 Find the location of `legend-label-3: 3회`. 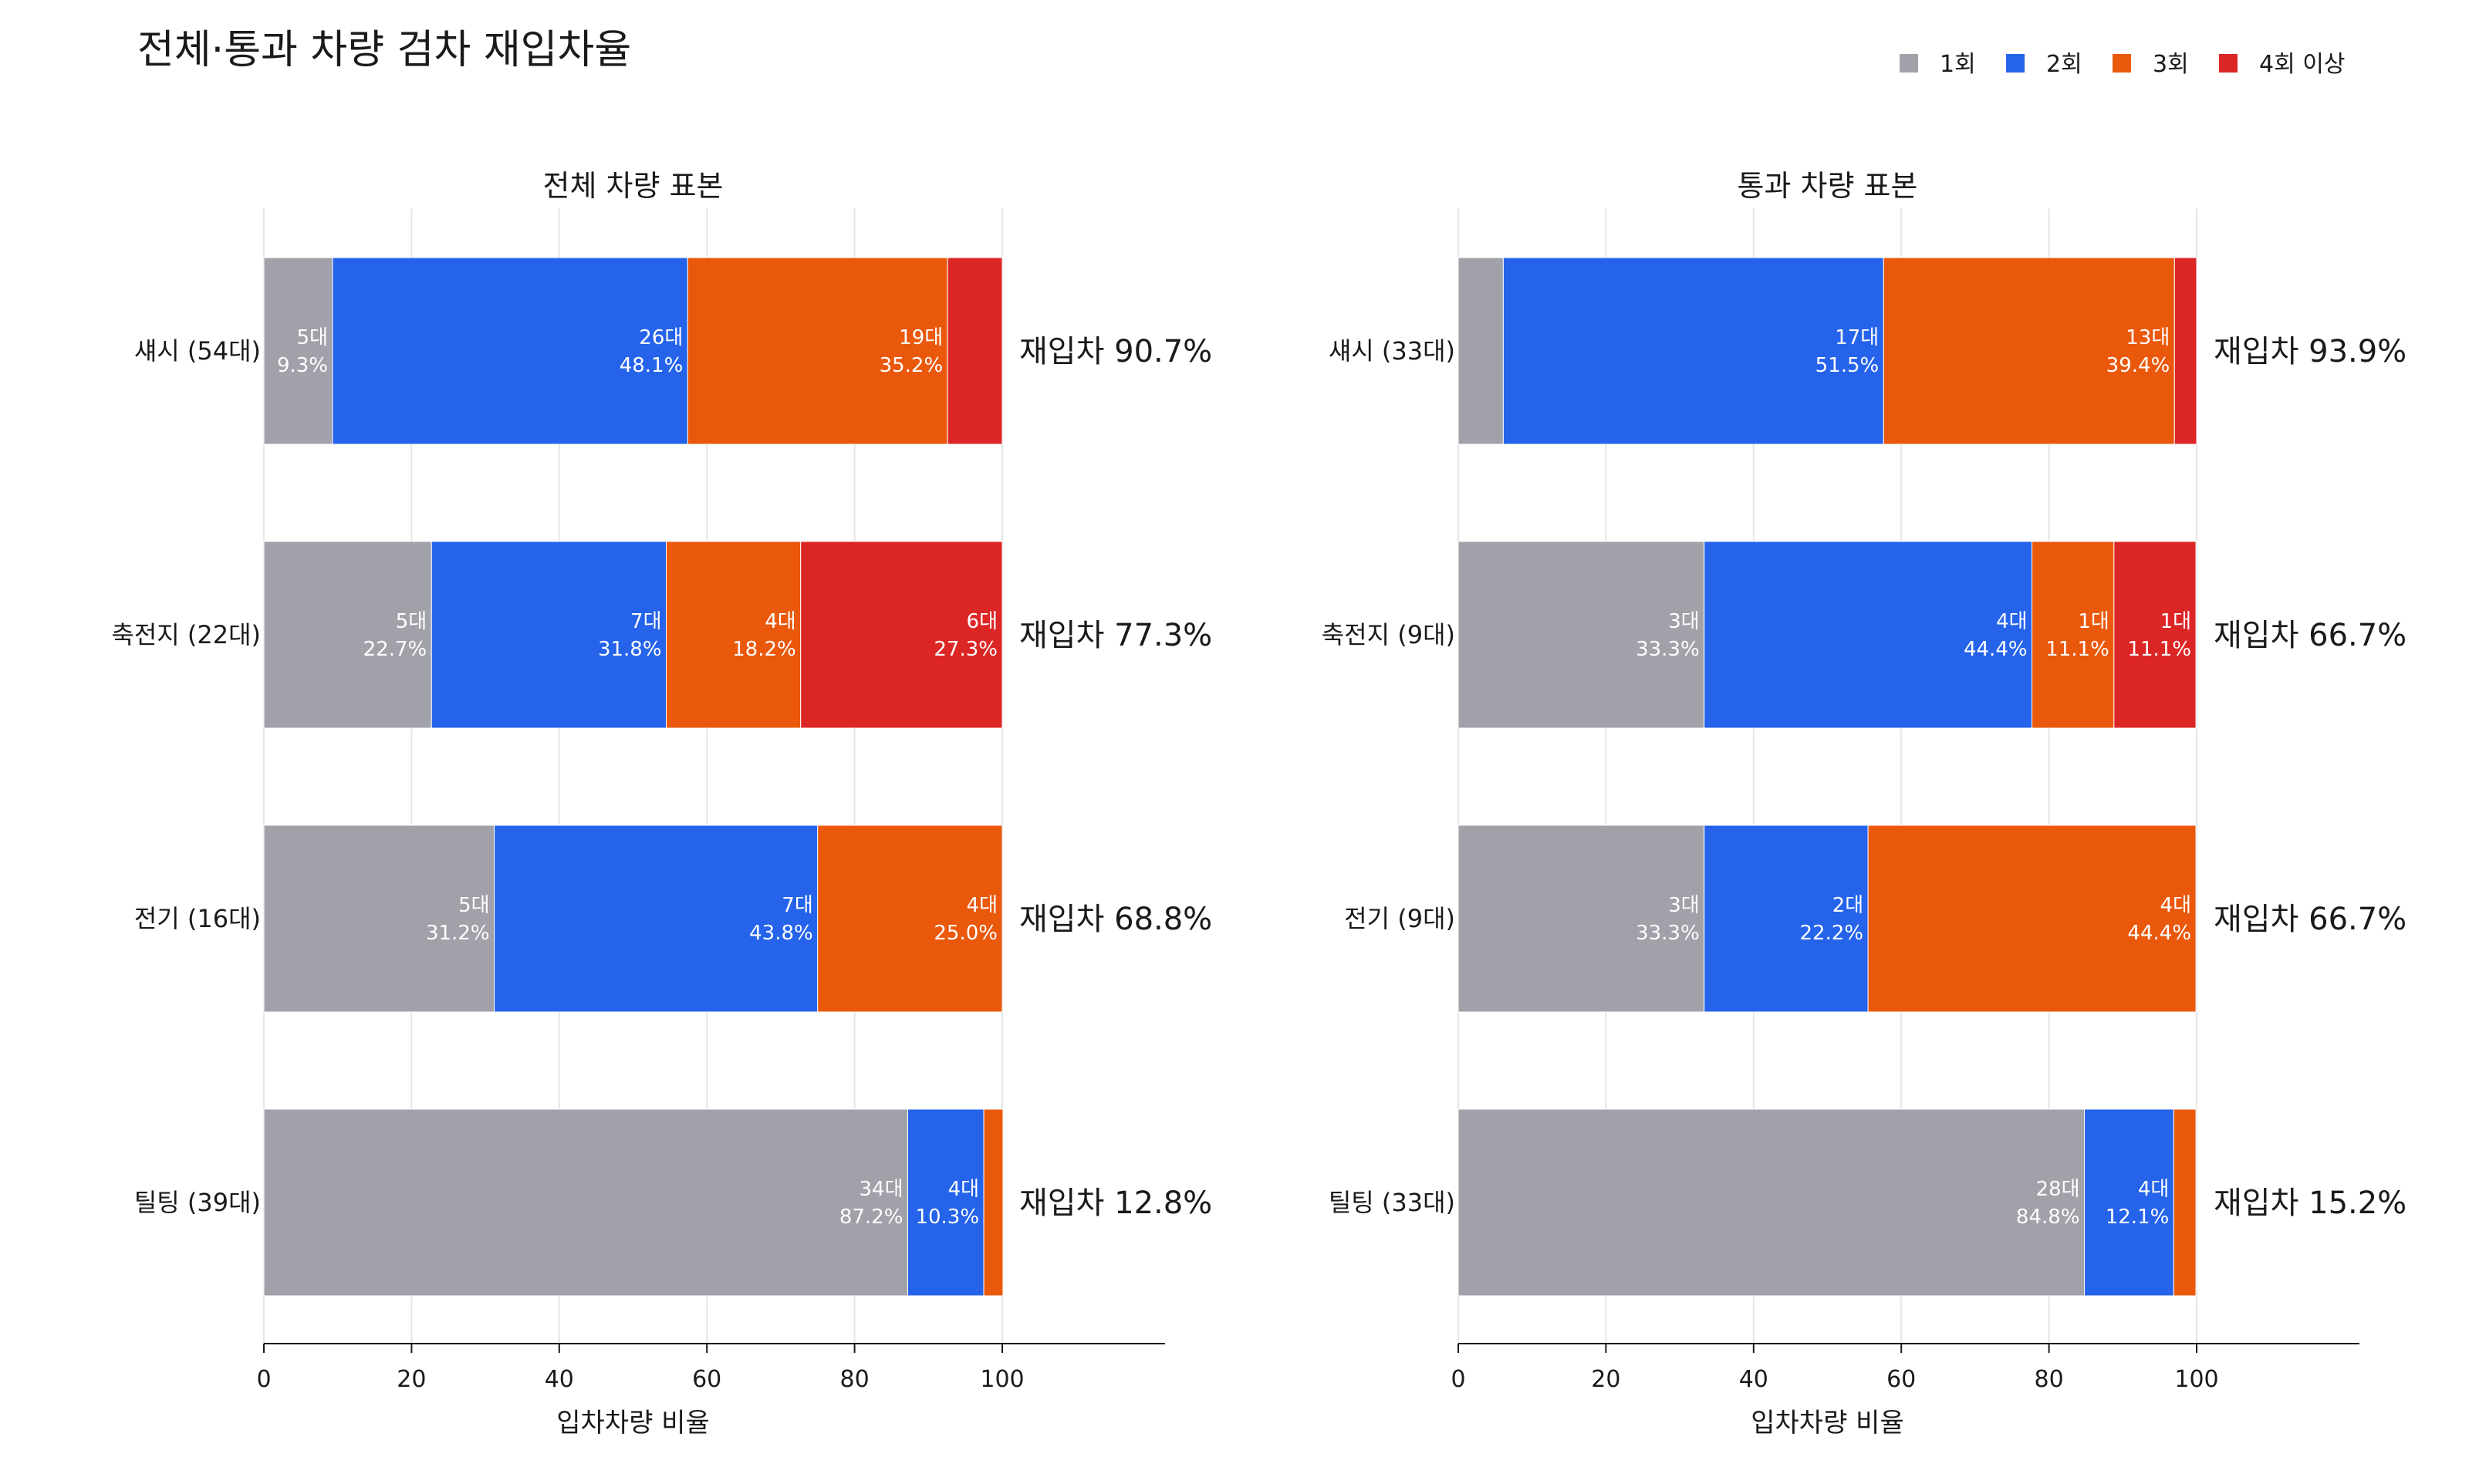

legend-label-3: 3회 is located at coordinates (2171, 64).